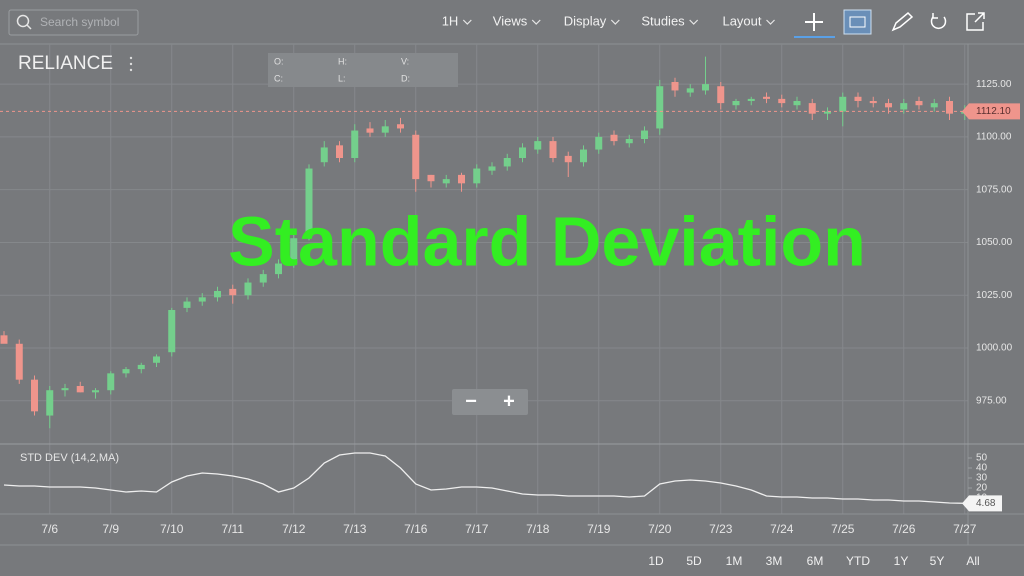  What do you see at coordinates (965, 529) in the screenshot?
I see `x-tick-label: 7/27` at bounding box center [965, 529].